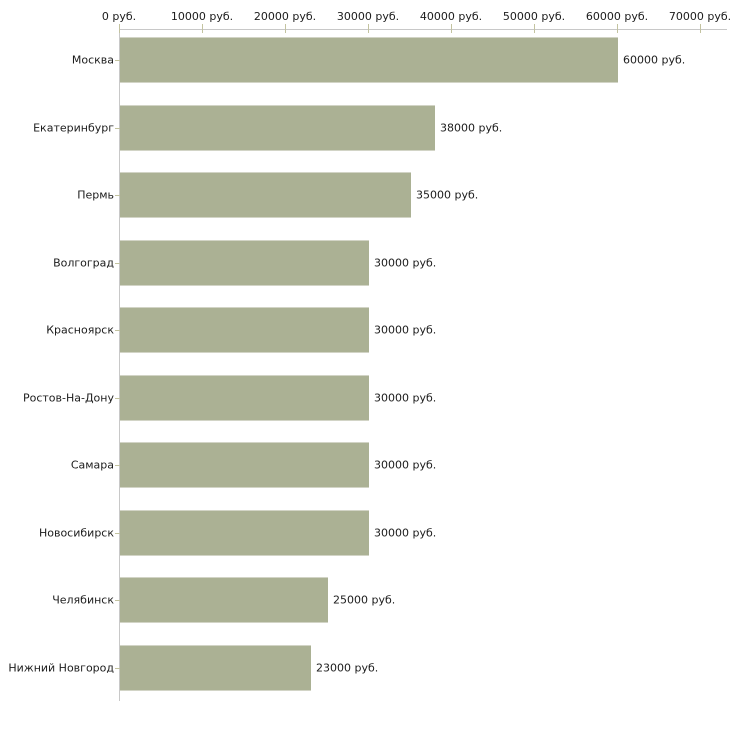 The width and height of the screenshot is (730, 730). What do you see at coordinates (68, 397) in the screenshot?
I see `category-label: Ростов-На-Дону` at bounding box center [68, 397].